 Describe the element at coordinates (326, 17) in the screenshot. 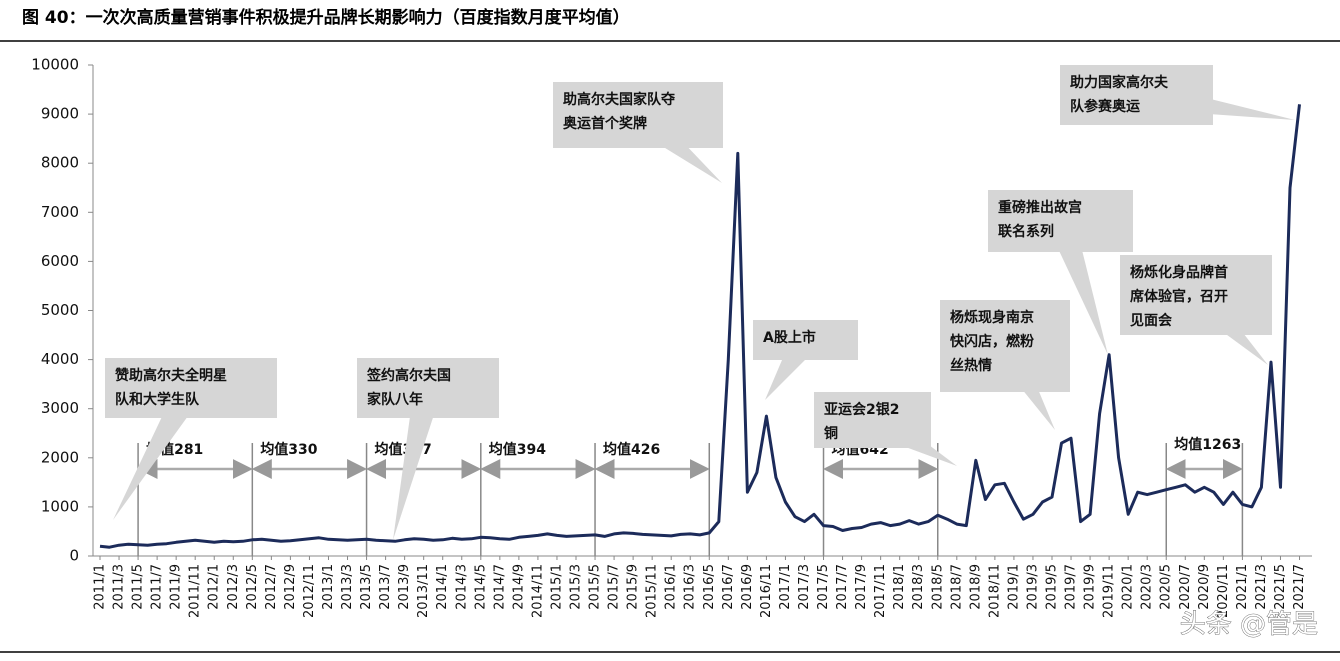

I see `chart-title: 图 40：一次次高质量营销事件积极提升品牌长期影响力（百度指数月度平均值）` at that location.